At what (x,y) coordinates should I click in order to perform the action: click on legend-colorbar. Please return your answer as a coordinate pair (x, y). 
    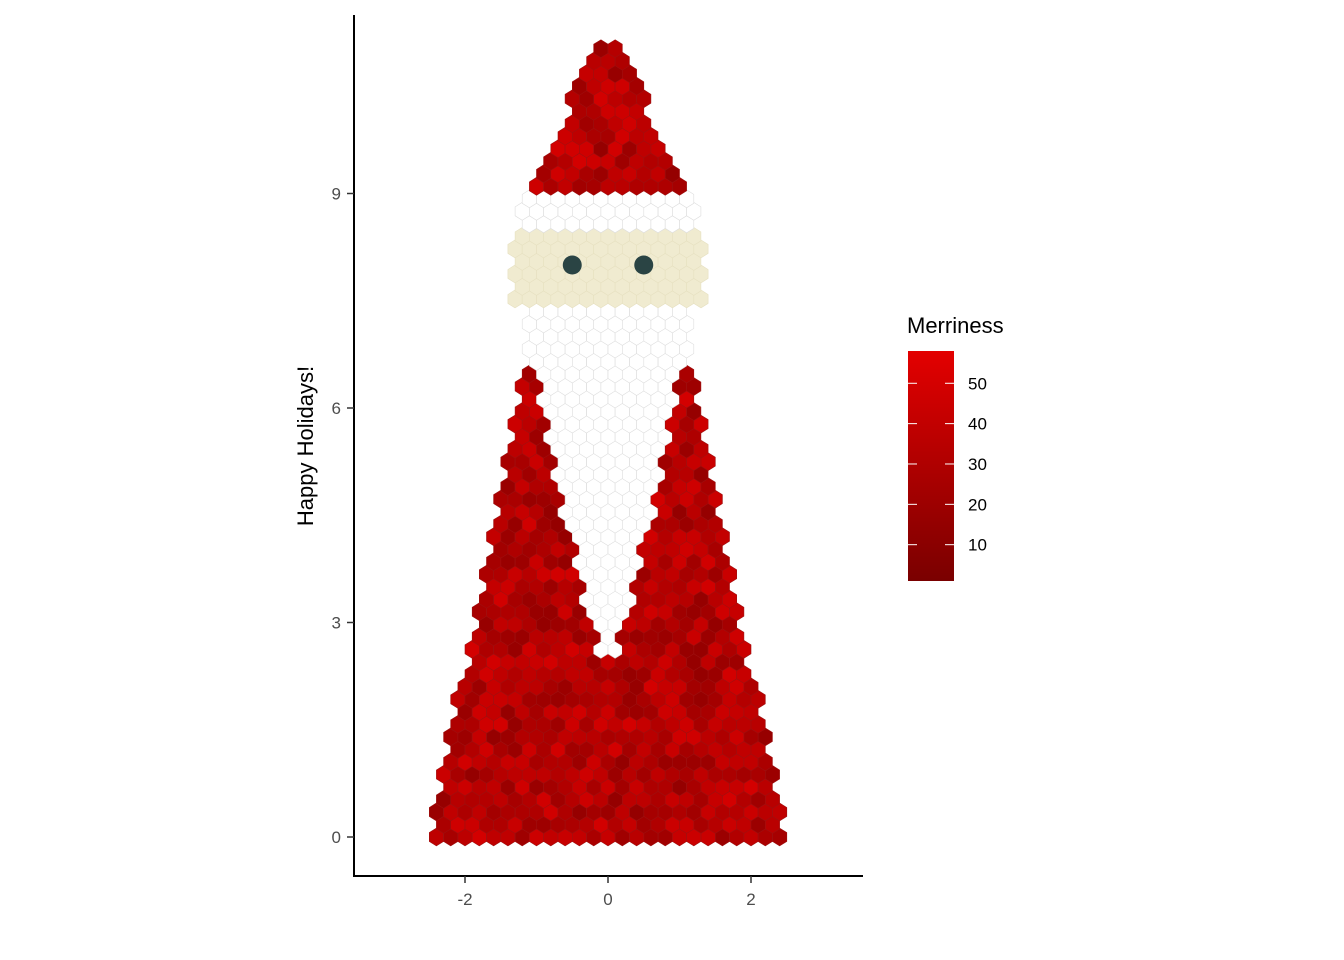
    Looking at the image, I should click on (931, 466).